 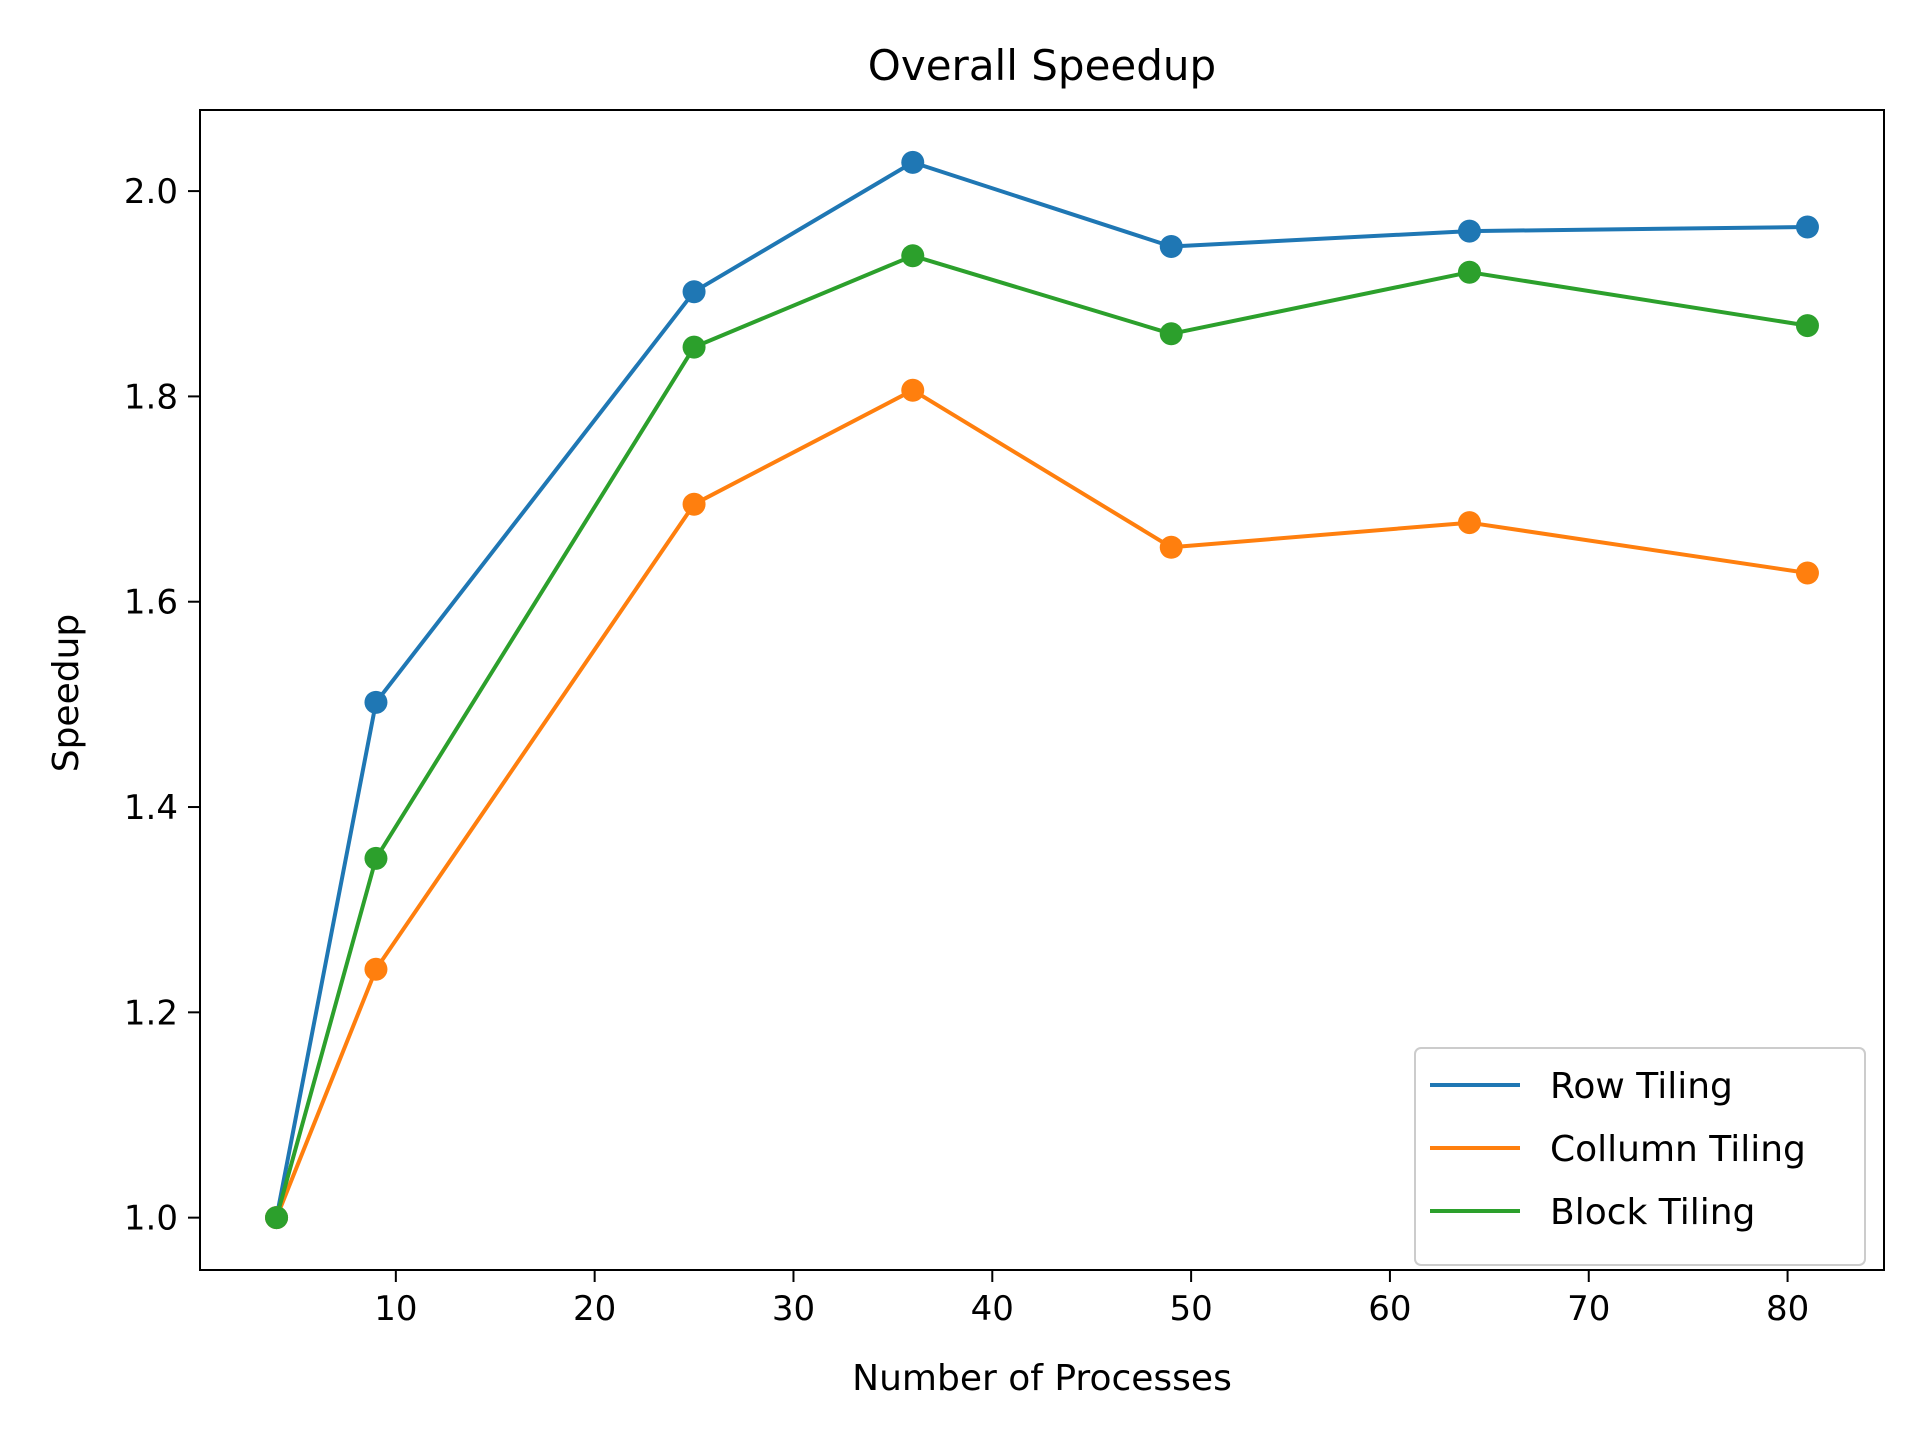 What do you see at coordinates (1588, 1309) in the screenshot?
I see `x-tick-label: 70` at bounding box center [1588, 1309].